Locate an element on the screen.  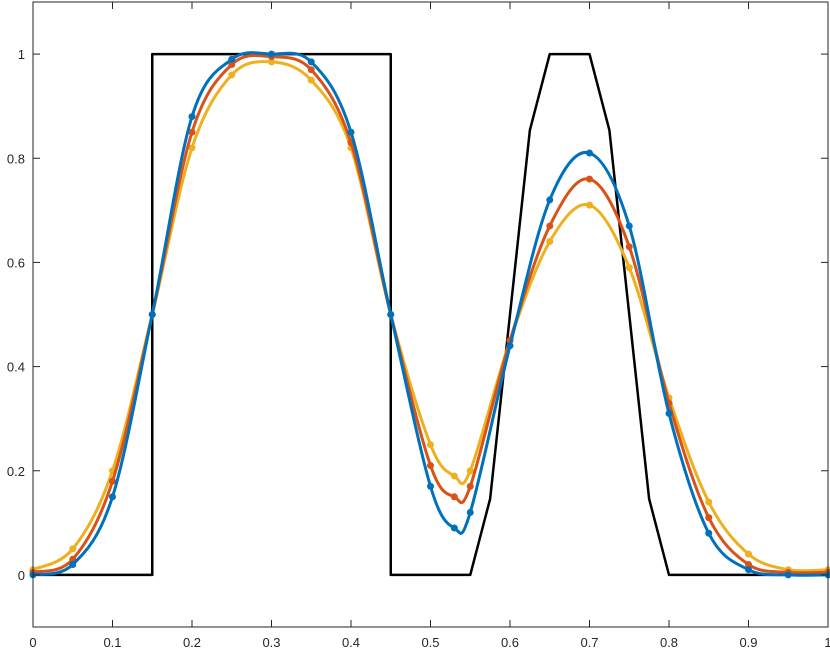
y-tick-label: 0 is located at coordinates (21, 575).